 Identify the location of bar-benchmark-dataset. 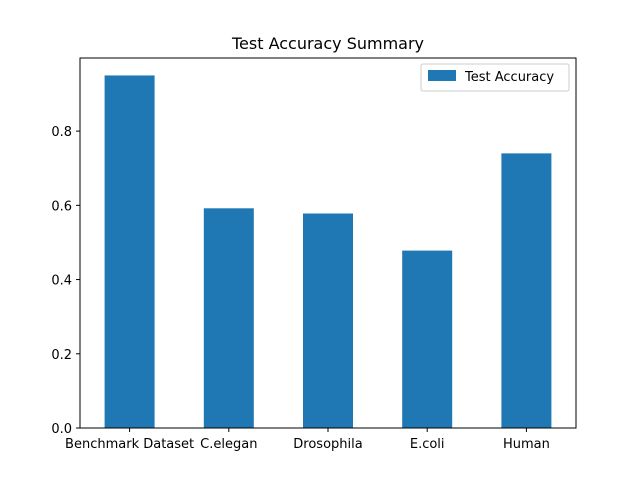
(129, 252).